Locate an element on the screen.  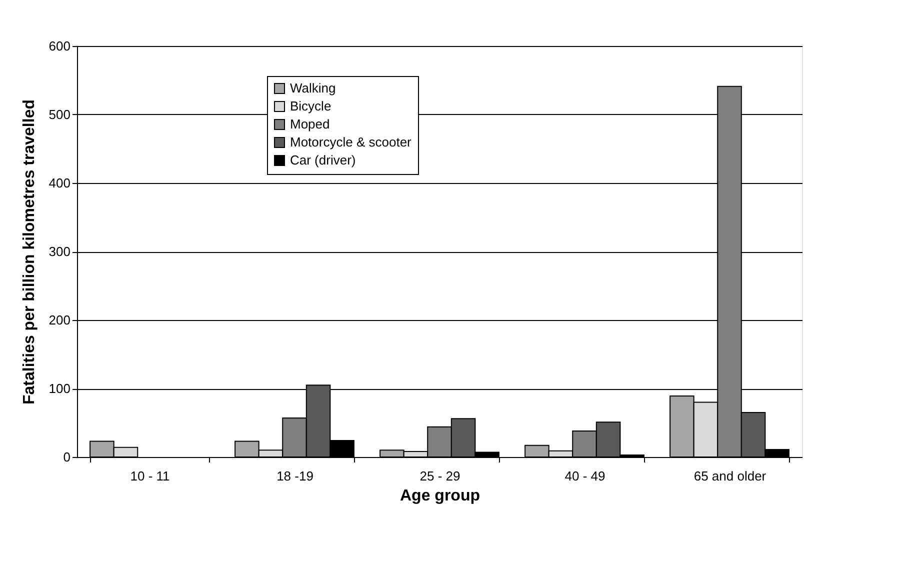
y-tick-label: 500 is located at coordinates (59, 114).